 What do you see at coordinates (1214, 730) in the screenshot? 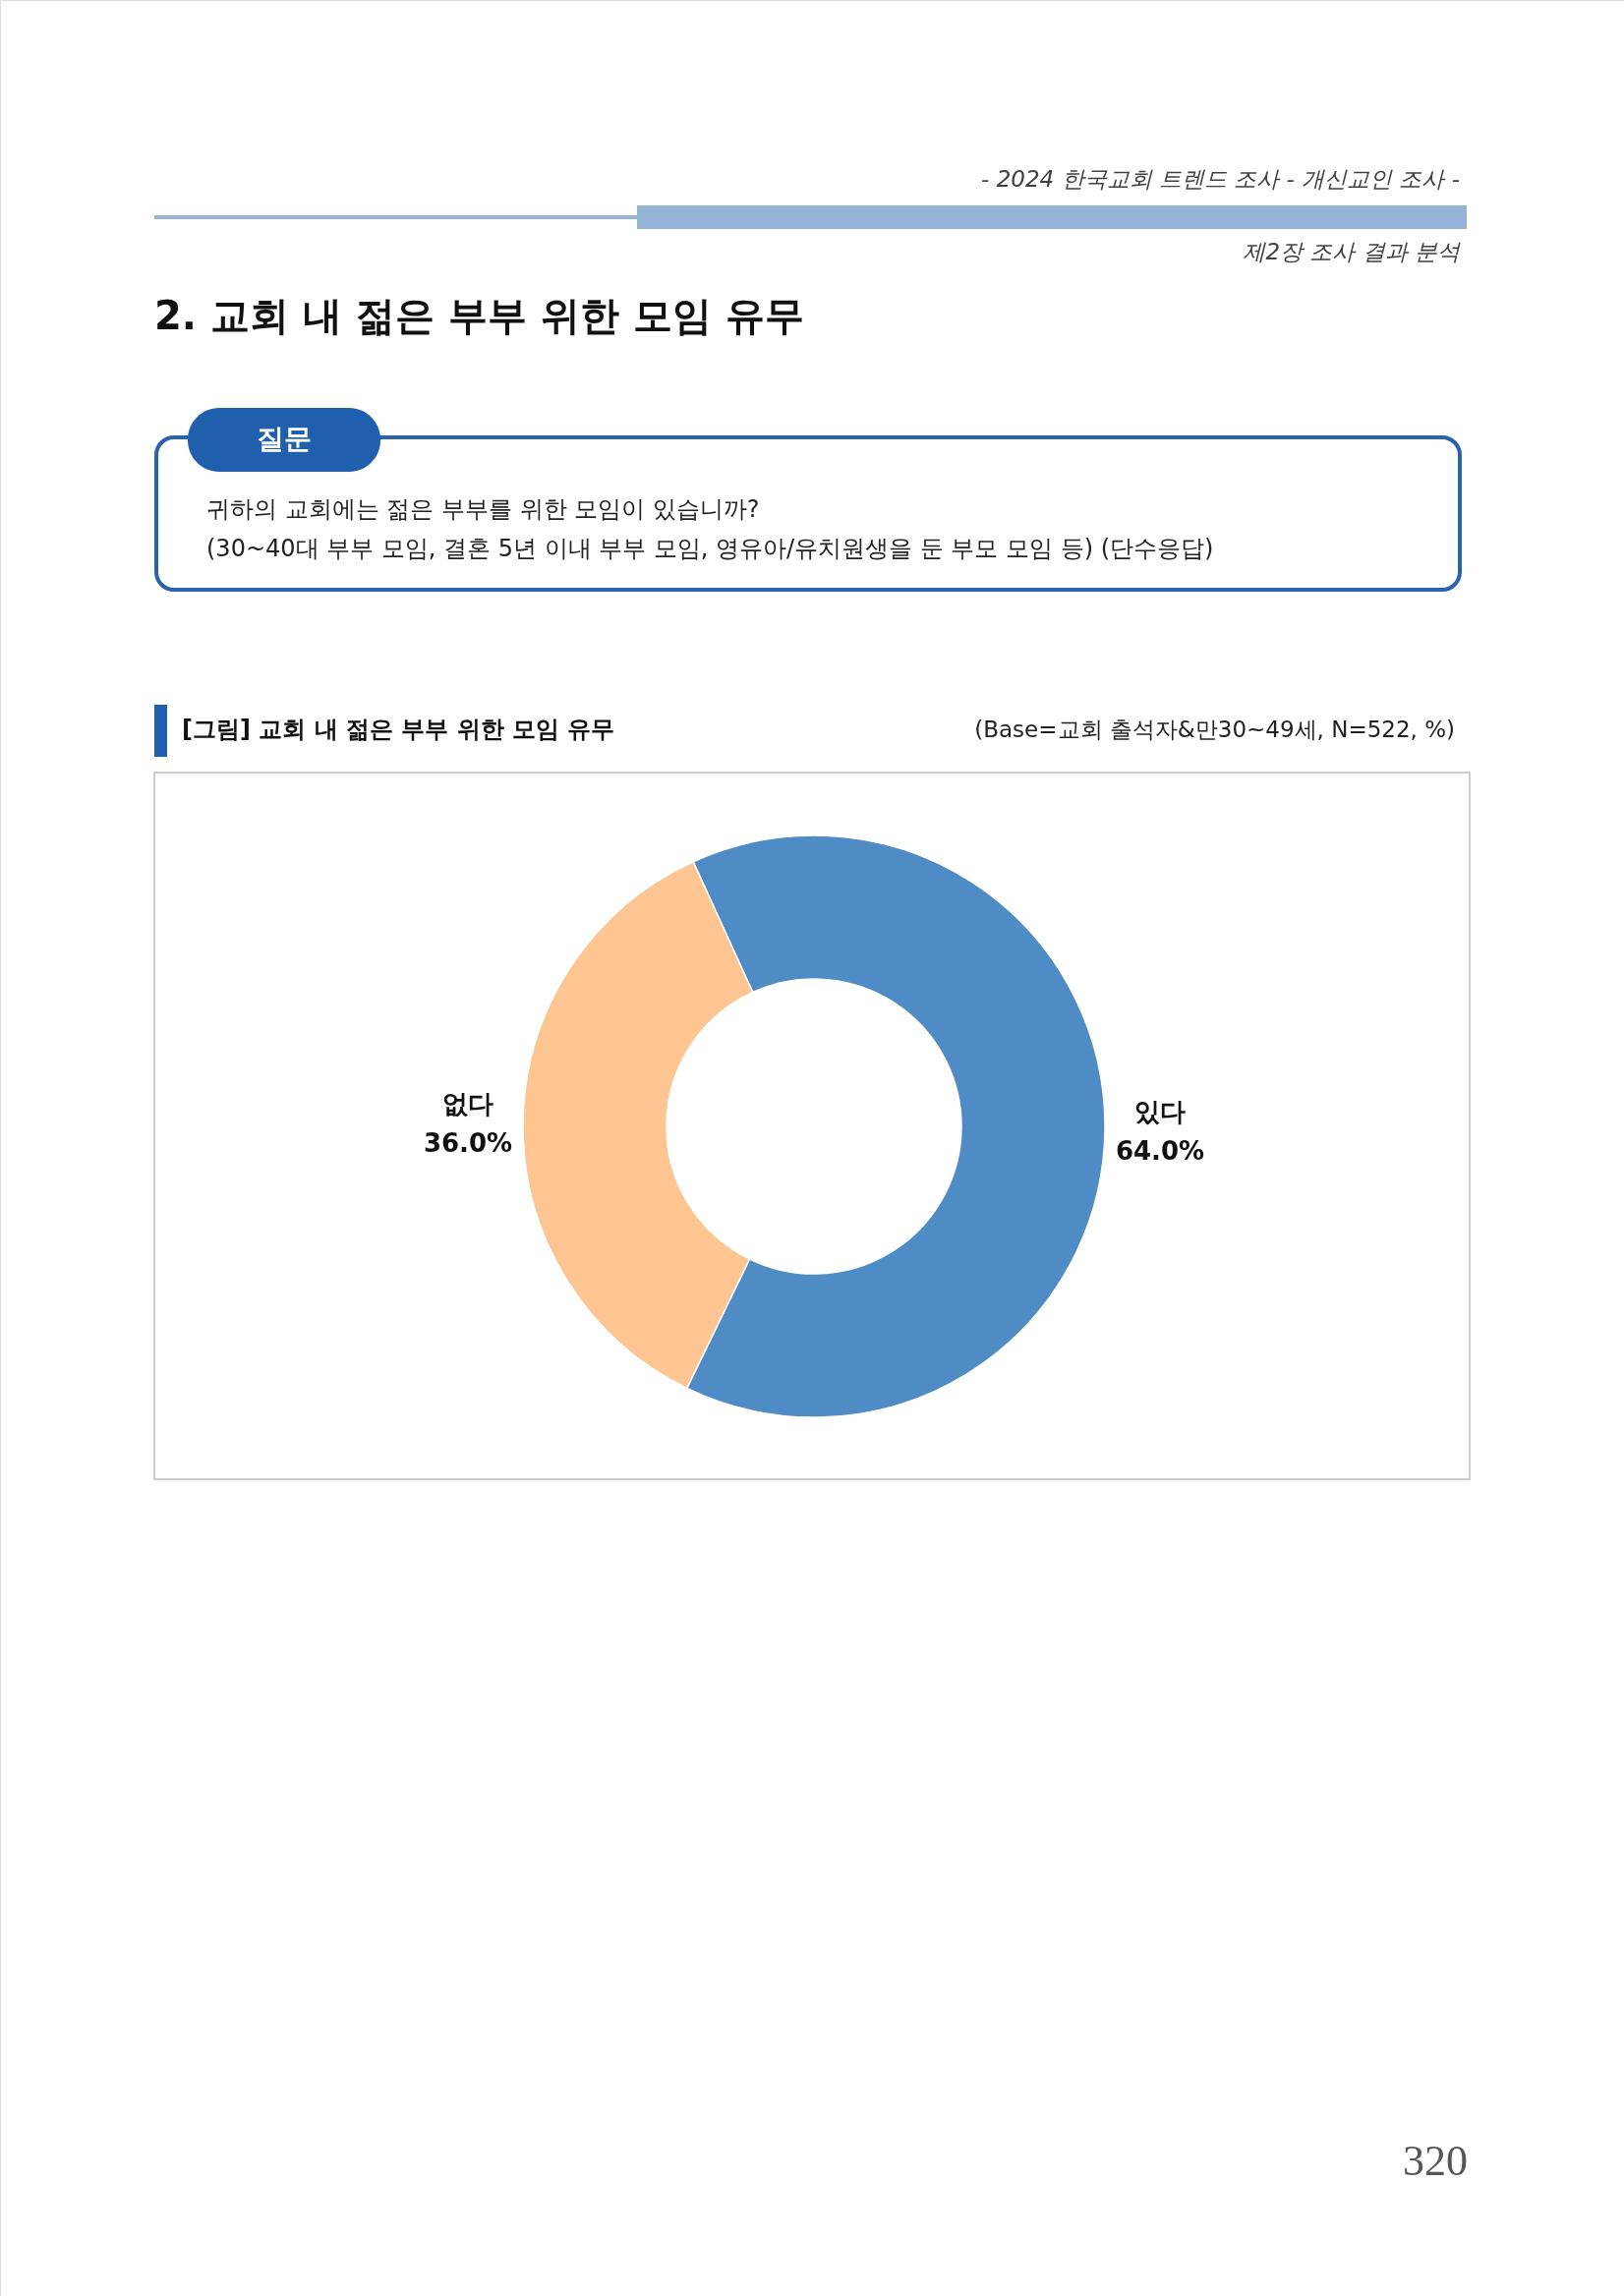
I see `text: (Base=교회 출석자&만30~49세, N=522, %)` at bounding box center [1214, 730].